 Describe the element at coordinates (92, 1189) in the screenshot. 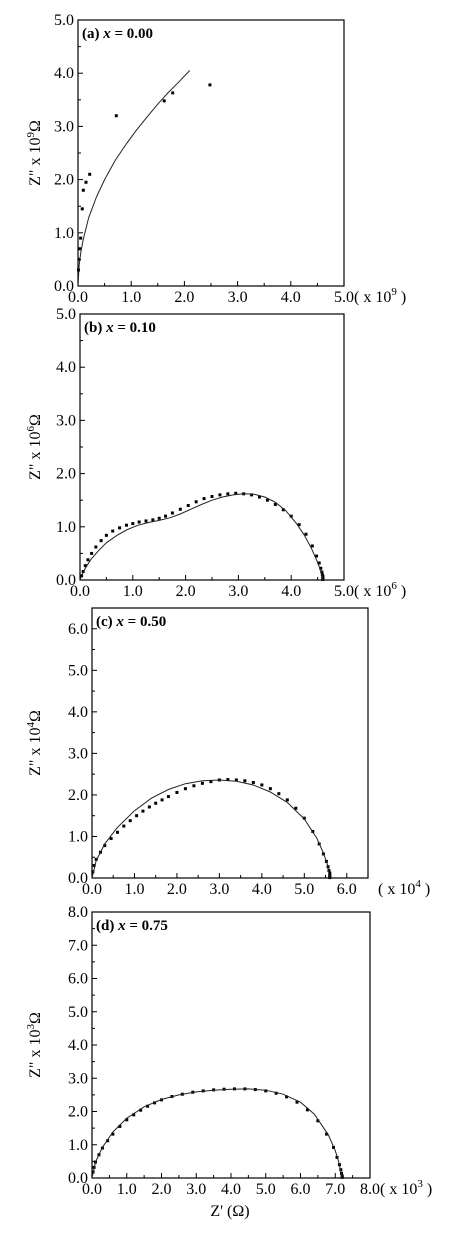

I see `panel-d-x-tick-label: 0.0` at that location.